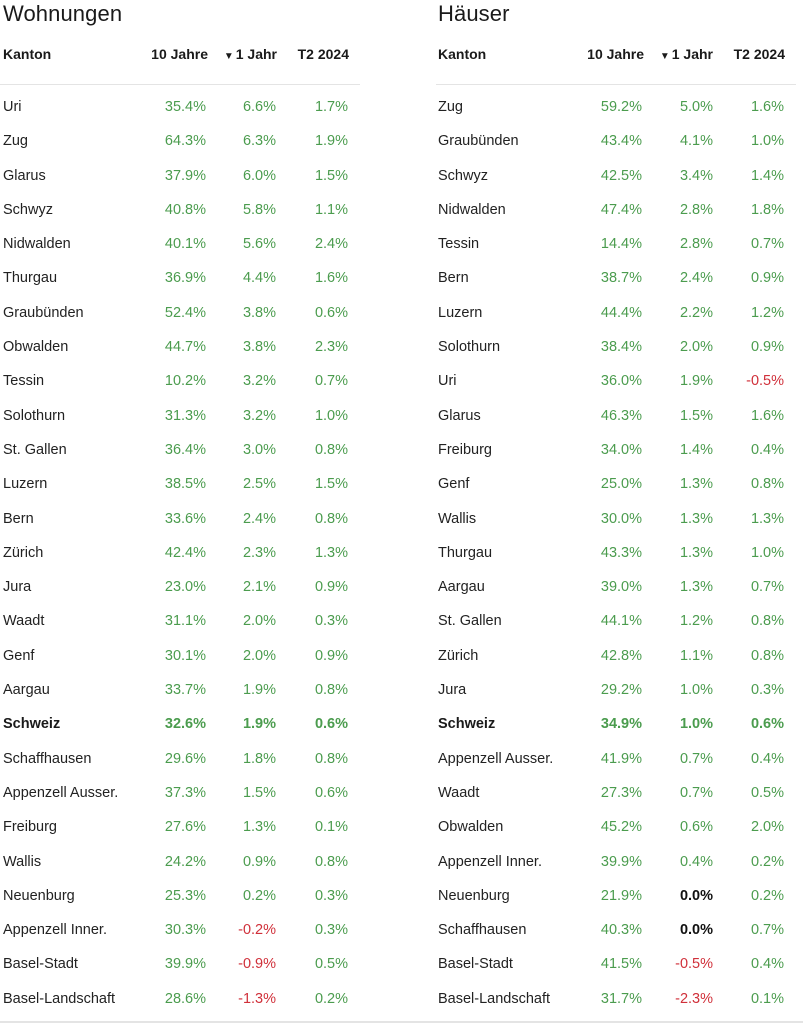 The width and height of the screenshot is (803, 1024). What do you see at coordinates (616, 177) in the screenshot?
I see `table-row: Schwyz 42.5% 3.4% 1.4%` at bounding box center [616, 177].